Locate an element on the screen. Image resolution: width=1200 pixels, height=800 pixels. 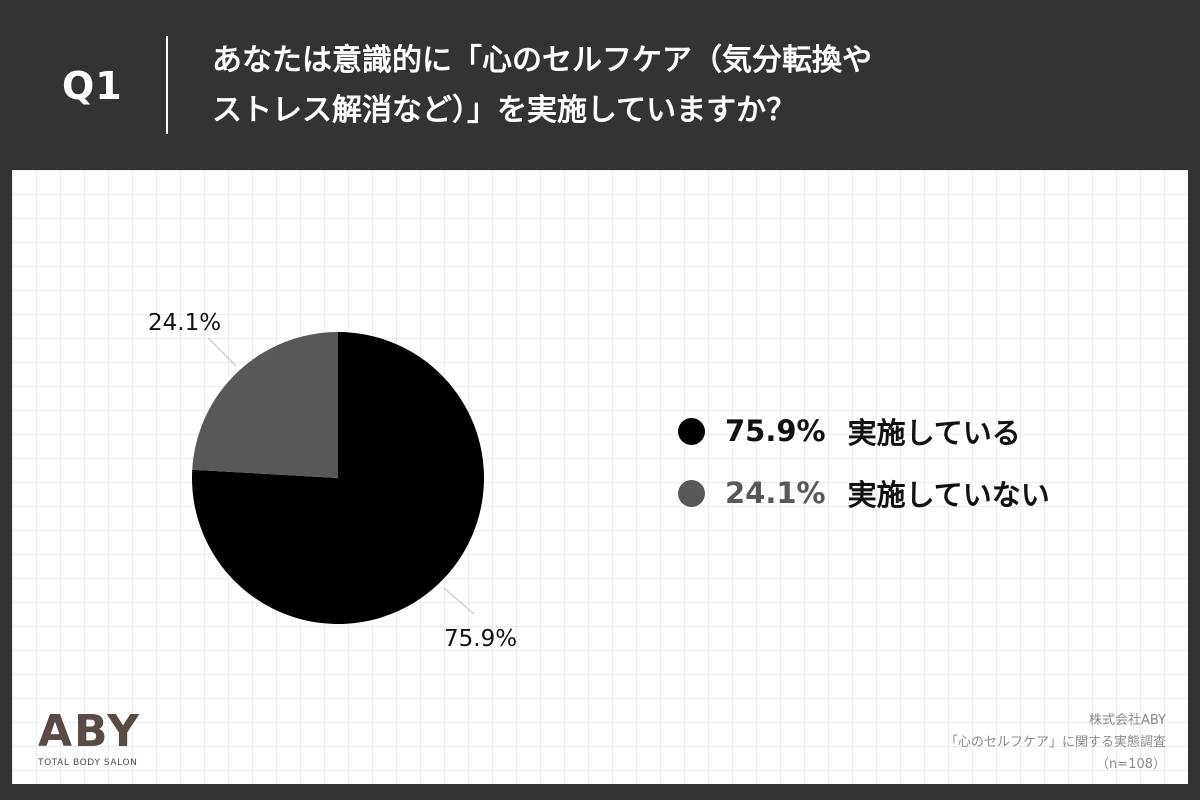
legend-marker-not-implemented is located at coordinates (691, 493).